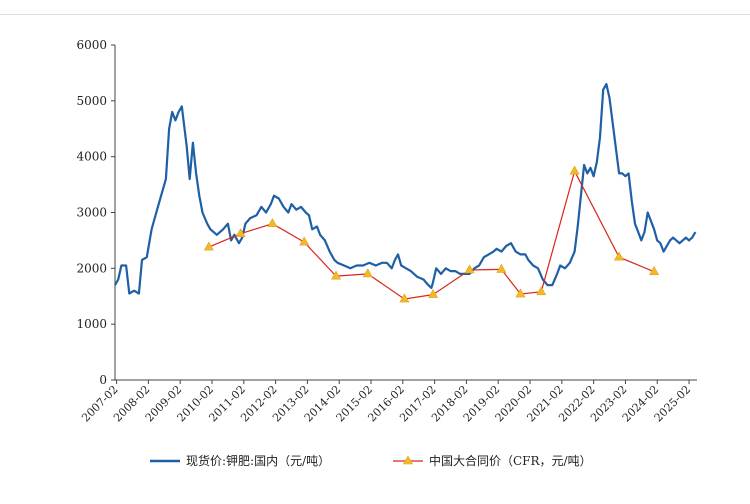 The height and width of the screenshot is (504, 750). What do you see at coordinates (103, 380) in the screenshot?
I see `y-tick-label: 0` at bounding box center [103, 380].